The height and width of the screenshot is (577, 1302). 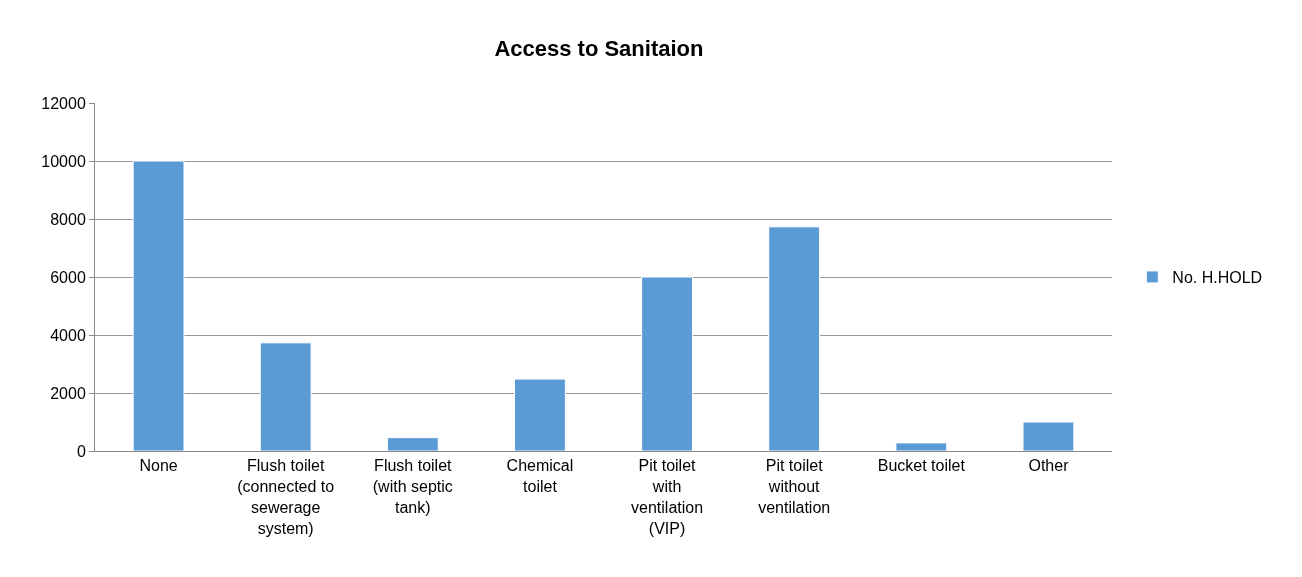 I want to click on chart-title: Access to Sanitaion, so click(x=599, y=48).